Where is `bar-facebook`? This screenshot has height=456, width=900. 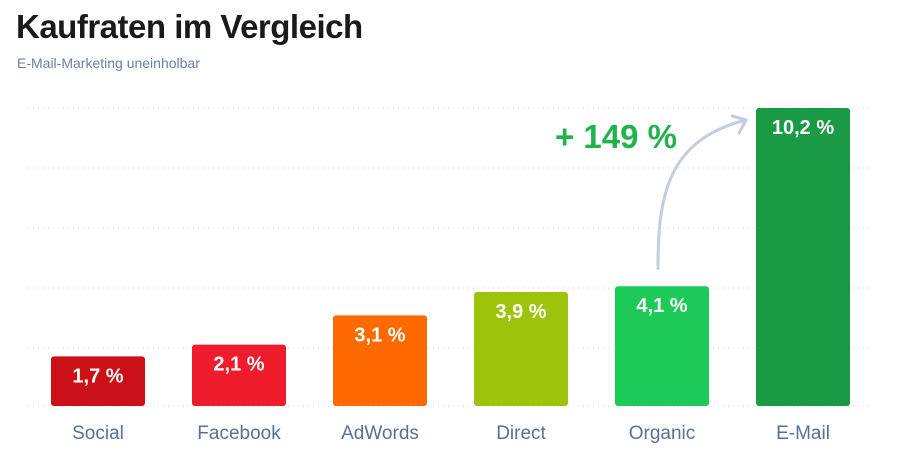
bar-facebook is located at coordinates (239, 375).